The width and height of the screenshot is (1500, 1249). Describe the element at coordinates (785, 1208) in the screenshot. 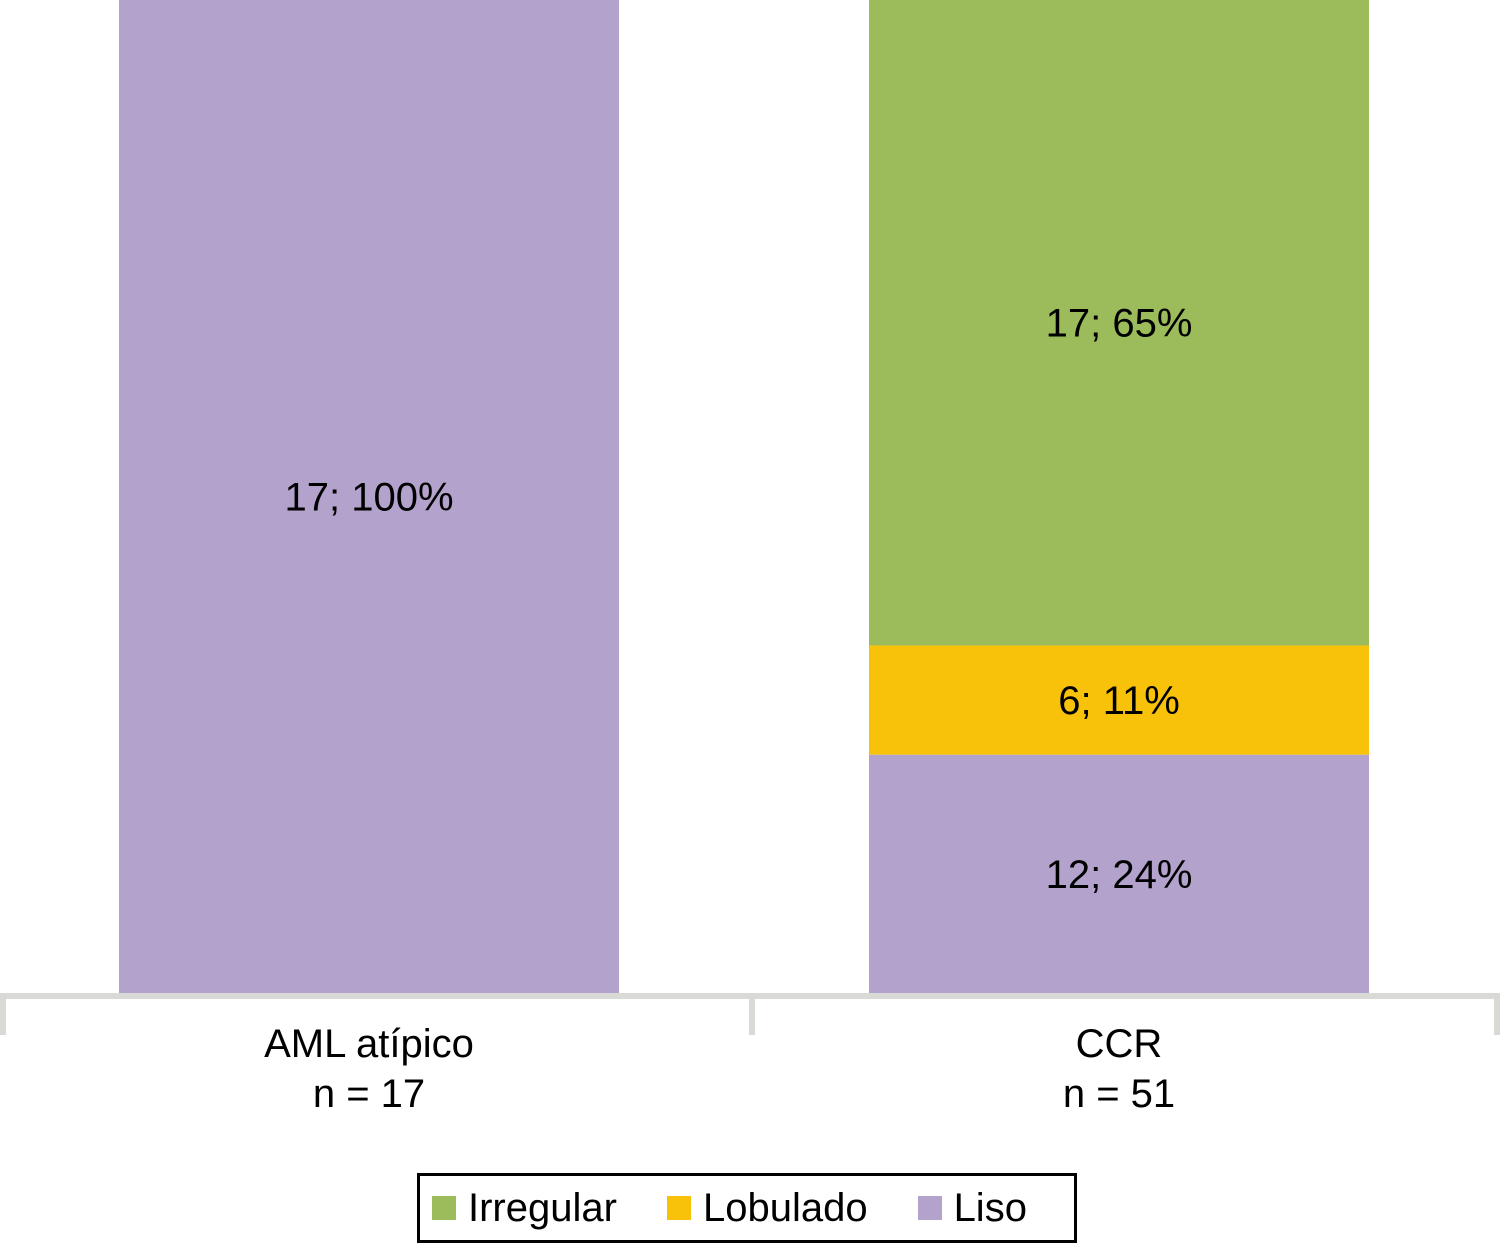

I see `legend-label-lobulado: Lobulado` at that location.